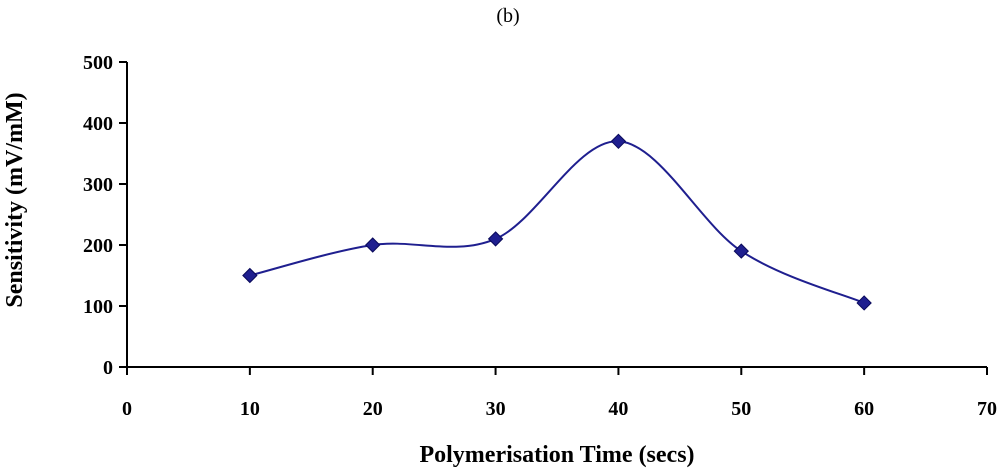  I want to click on y-tick-label: 100, so click(98, 307).